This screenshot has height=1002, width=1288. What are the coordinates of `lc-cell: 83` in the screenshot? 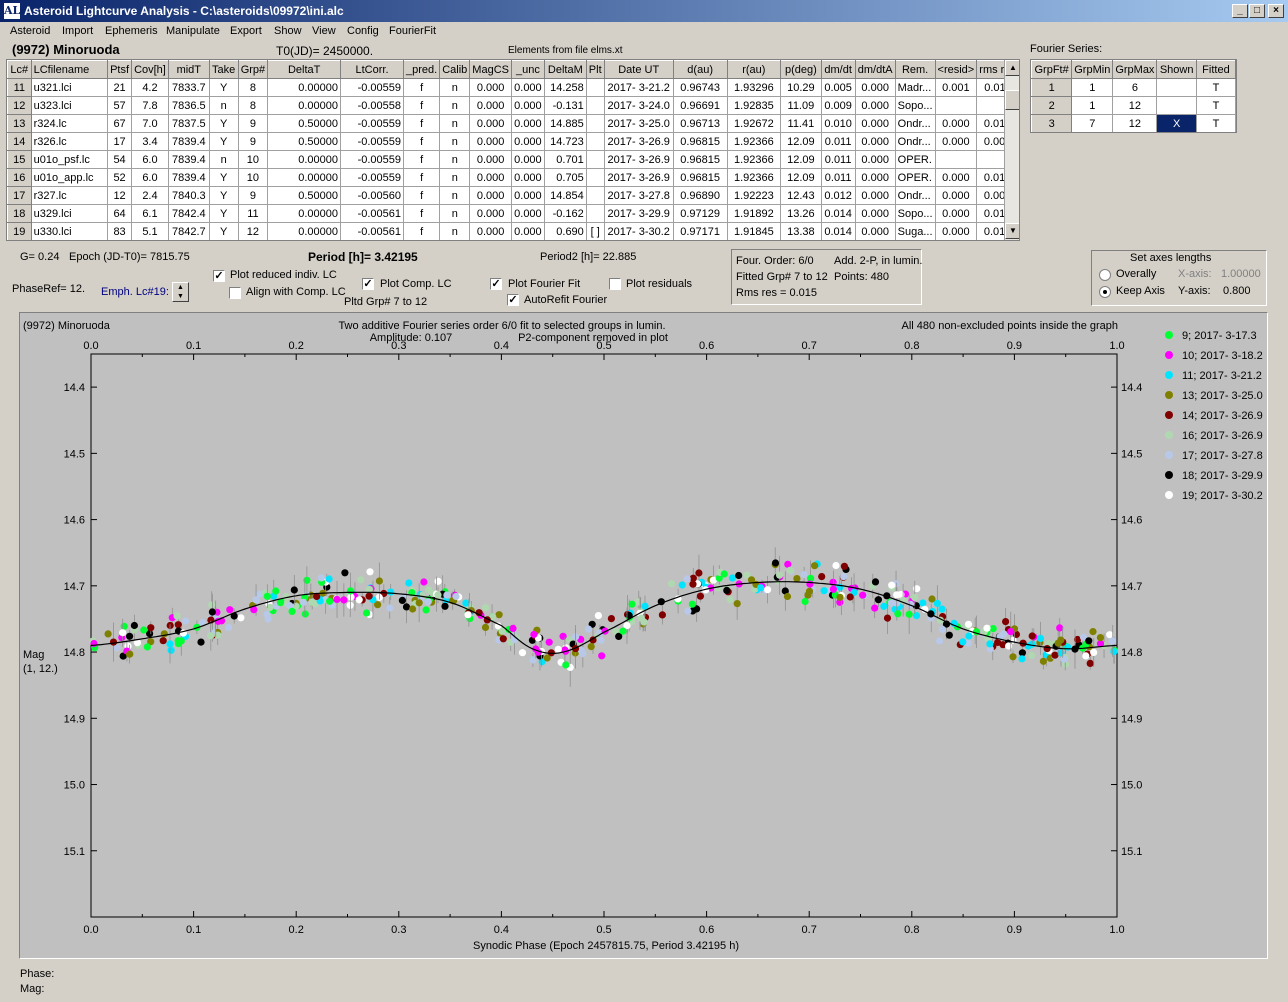 It's located at (120, 231).